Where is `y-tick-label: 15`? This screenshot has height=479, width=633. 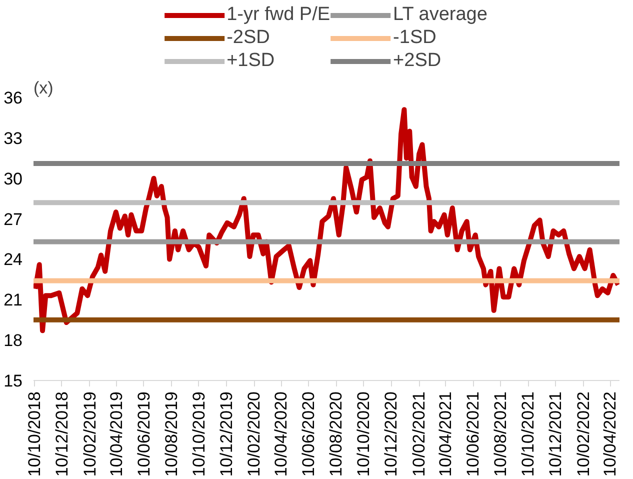 y-tick-label: 15 is located at coordinates (13, 381).